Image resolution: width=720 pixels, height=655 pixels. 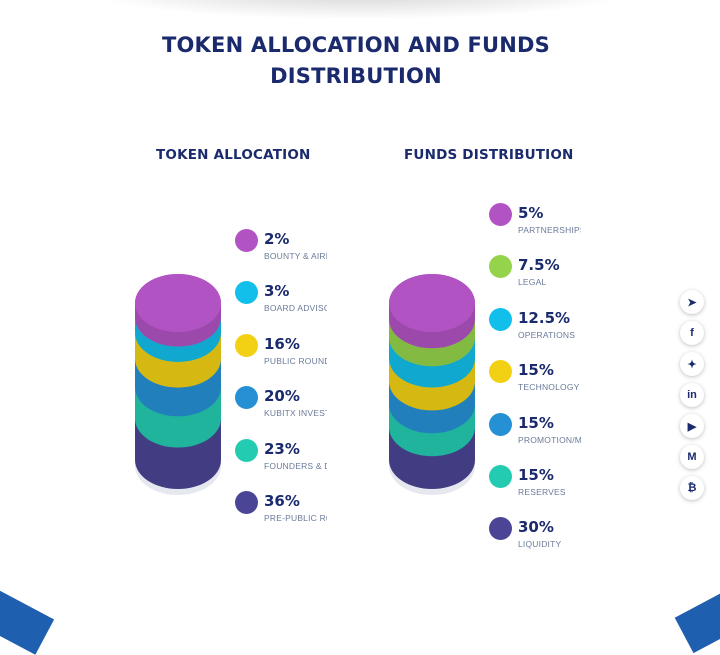 I want to click on legend-item: 12.5% OPERATIONS, so click(x=535, y=333).